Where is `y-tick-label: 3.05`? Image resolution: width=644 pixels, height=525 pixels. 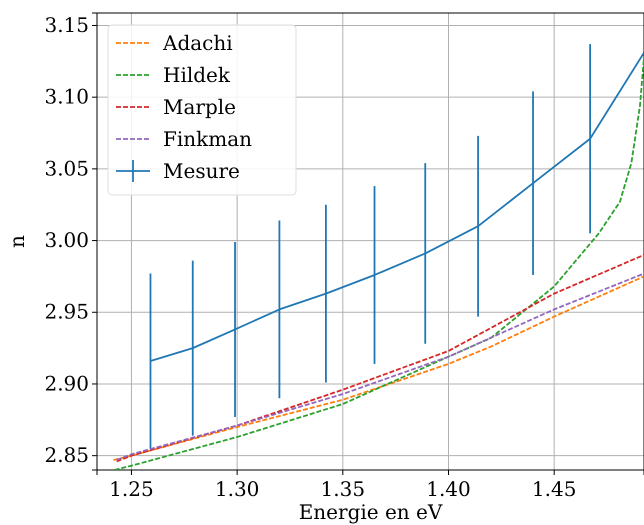
y-tick-label: 3.05 is located at coordinates (66, 168).